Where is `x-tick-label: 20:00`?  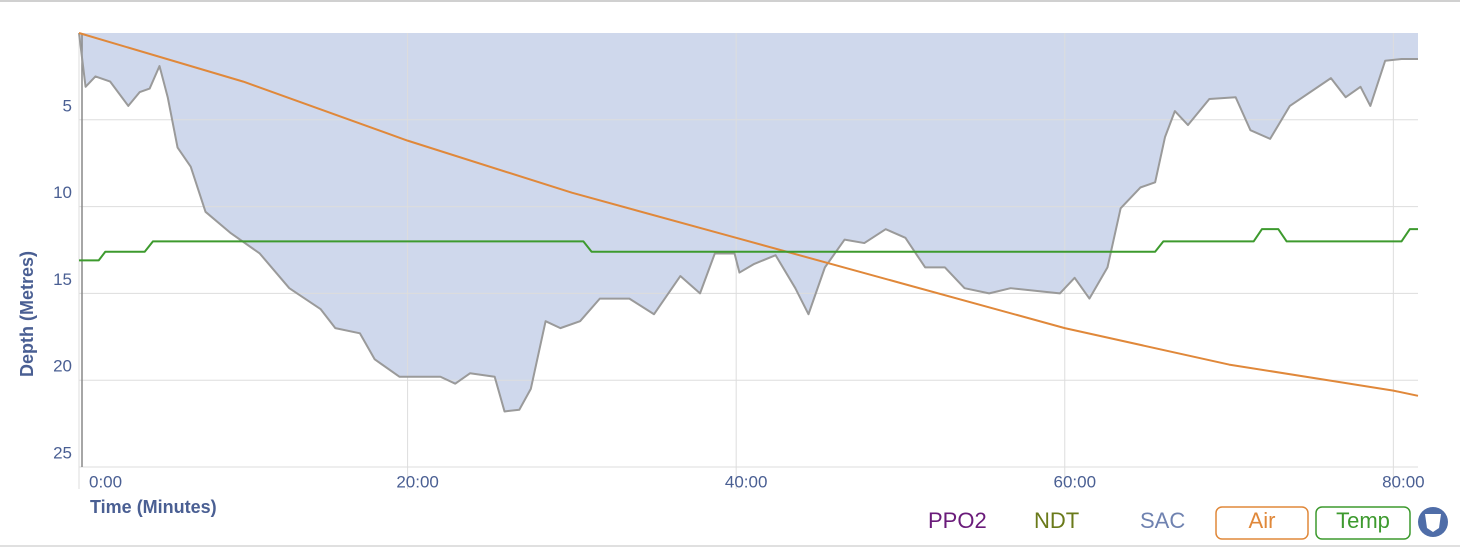
x-tick-label: 20:00 is located at coordinates (417, 481).